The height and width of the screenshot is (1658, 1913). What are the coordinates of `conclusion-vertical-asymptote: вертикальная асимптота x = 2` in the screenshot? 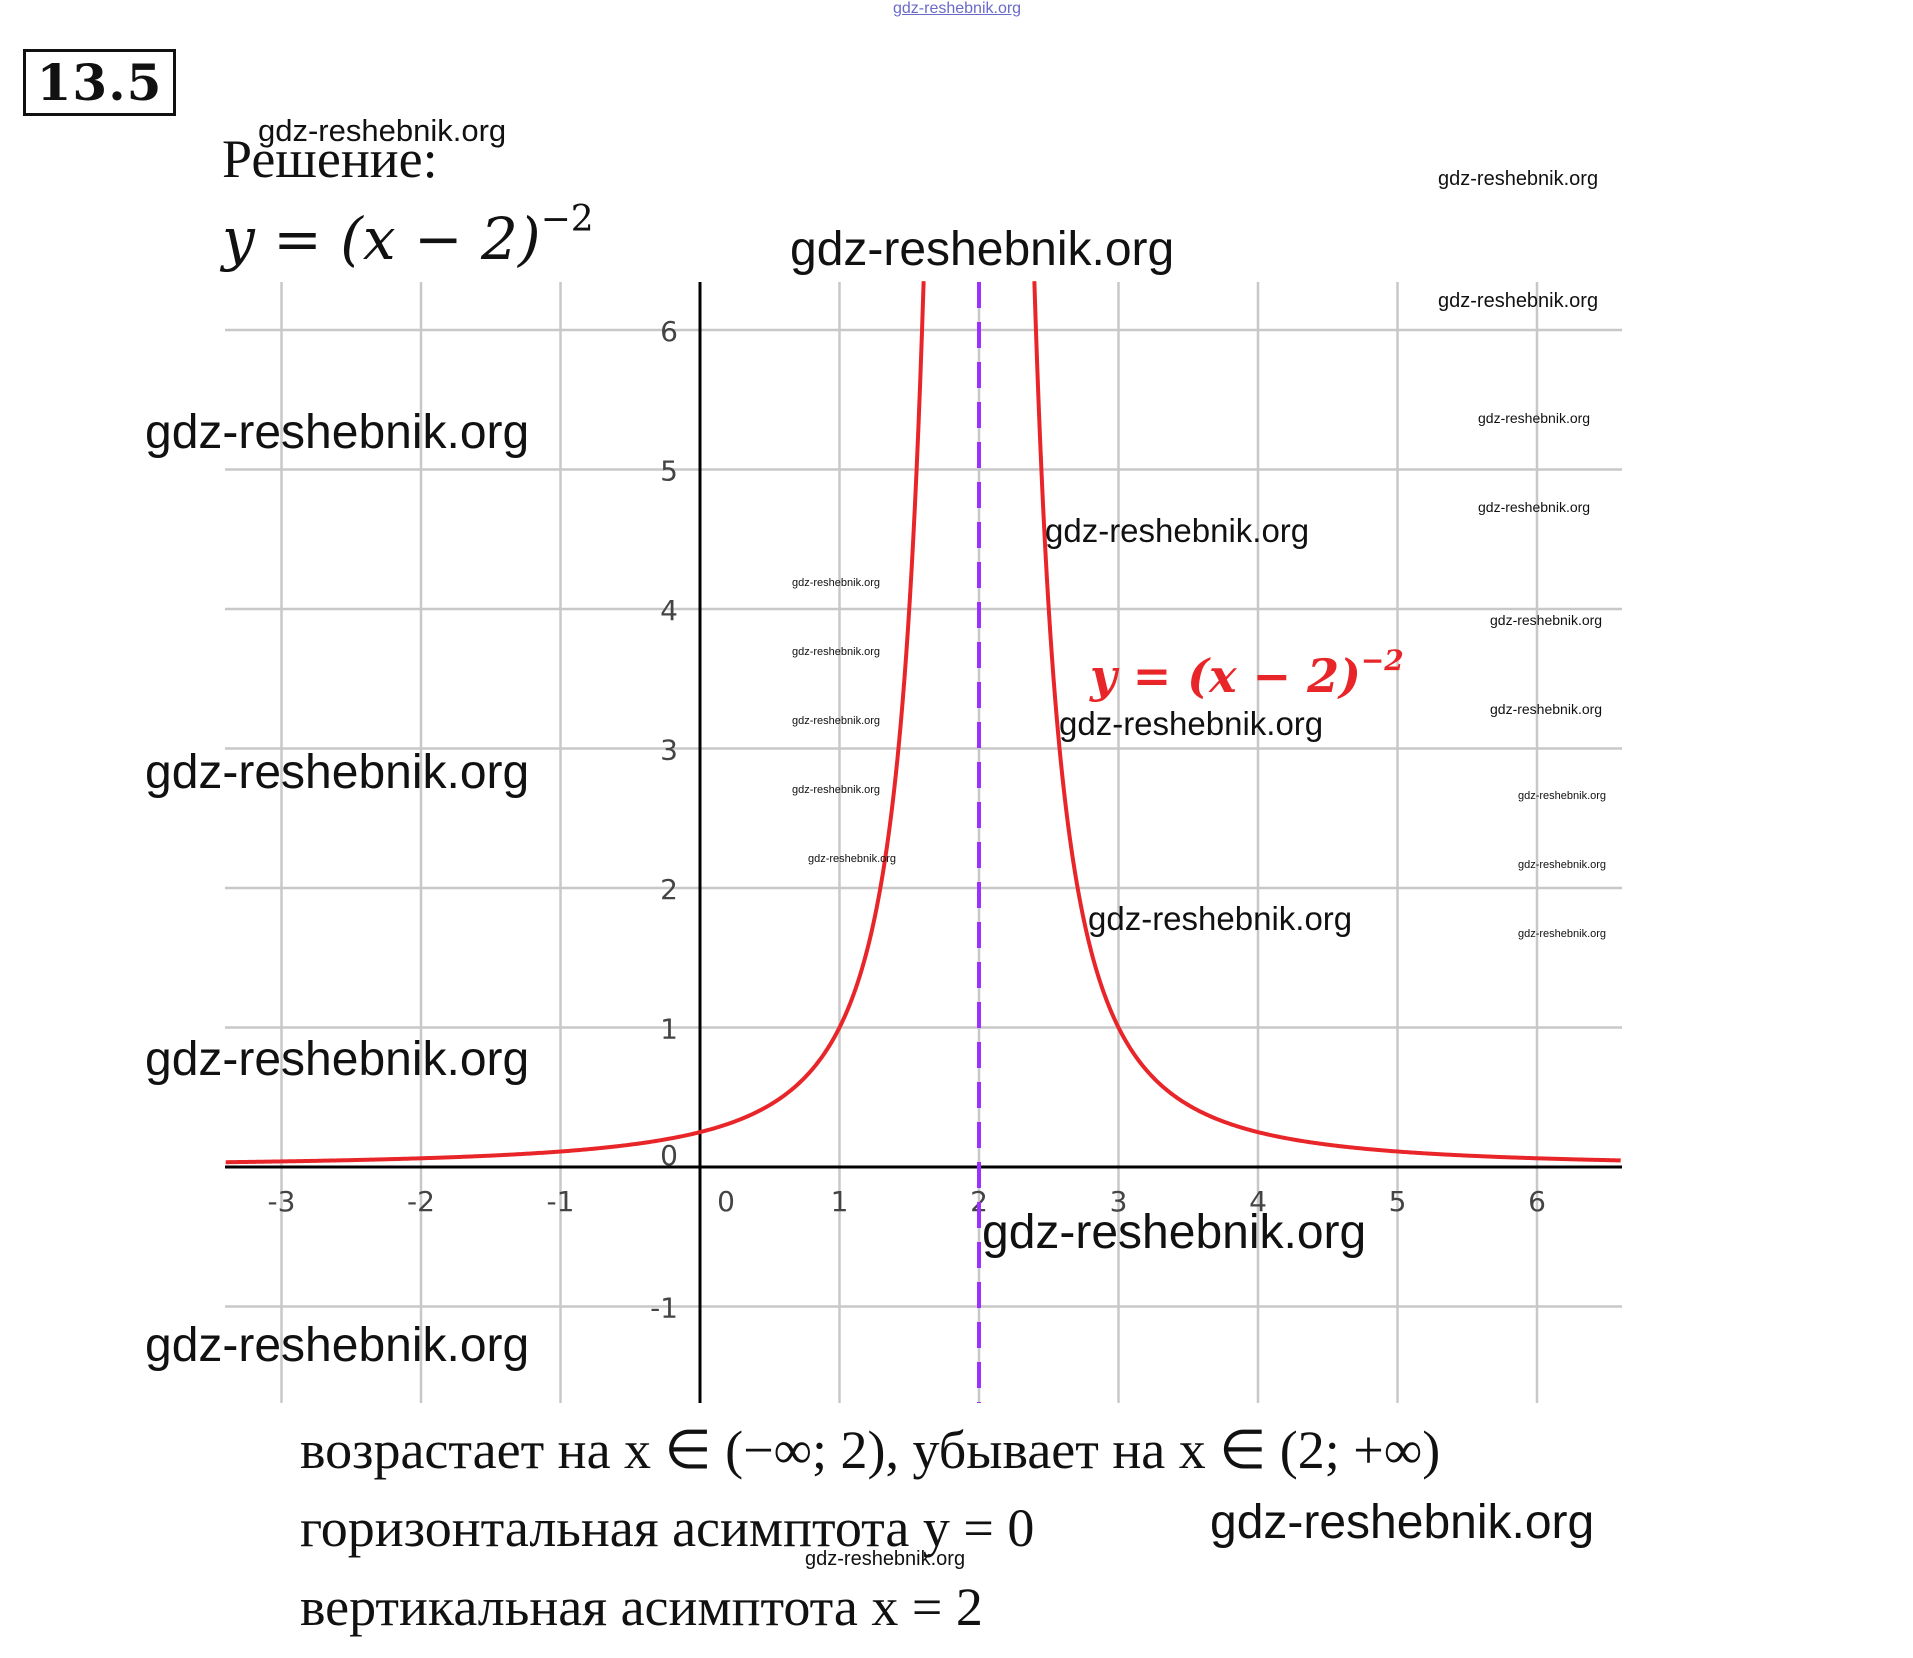 It's located at (641, 1607).